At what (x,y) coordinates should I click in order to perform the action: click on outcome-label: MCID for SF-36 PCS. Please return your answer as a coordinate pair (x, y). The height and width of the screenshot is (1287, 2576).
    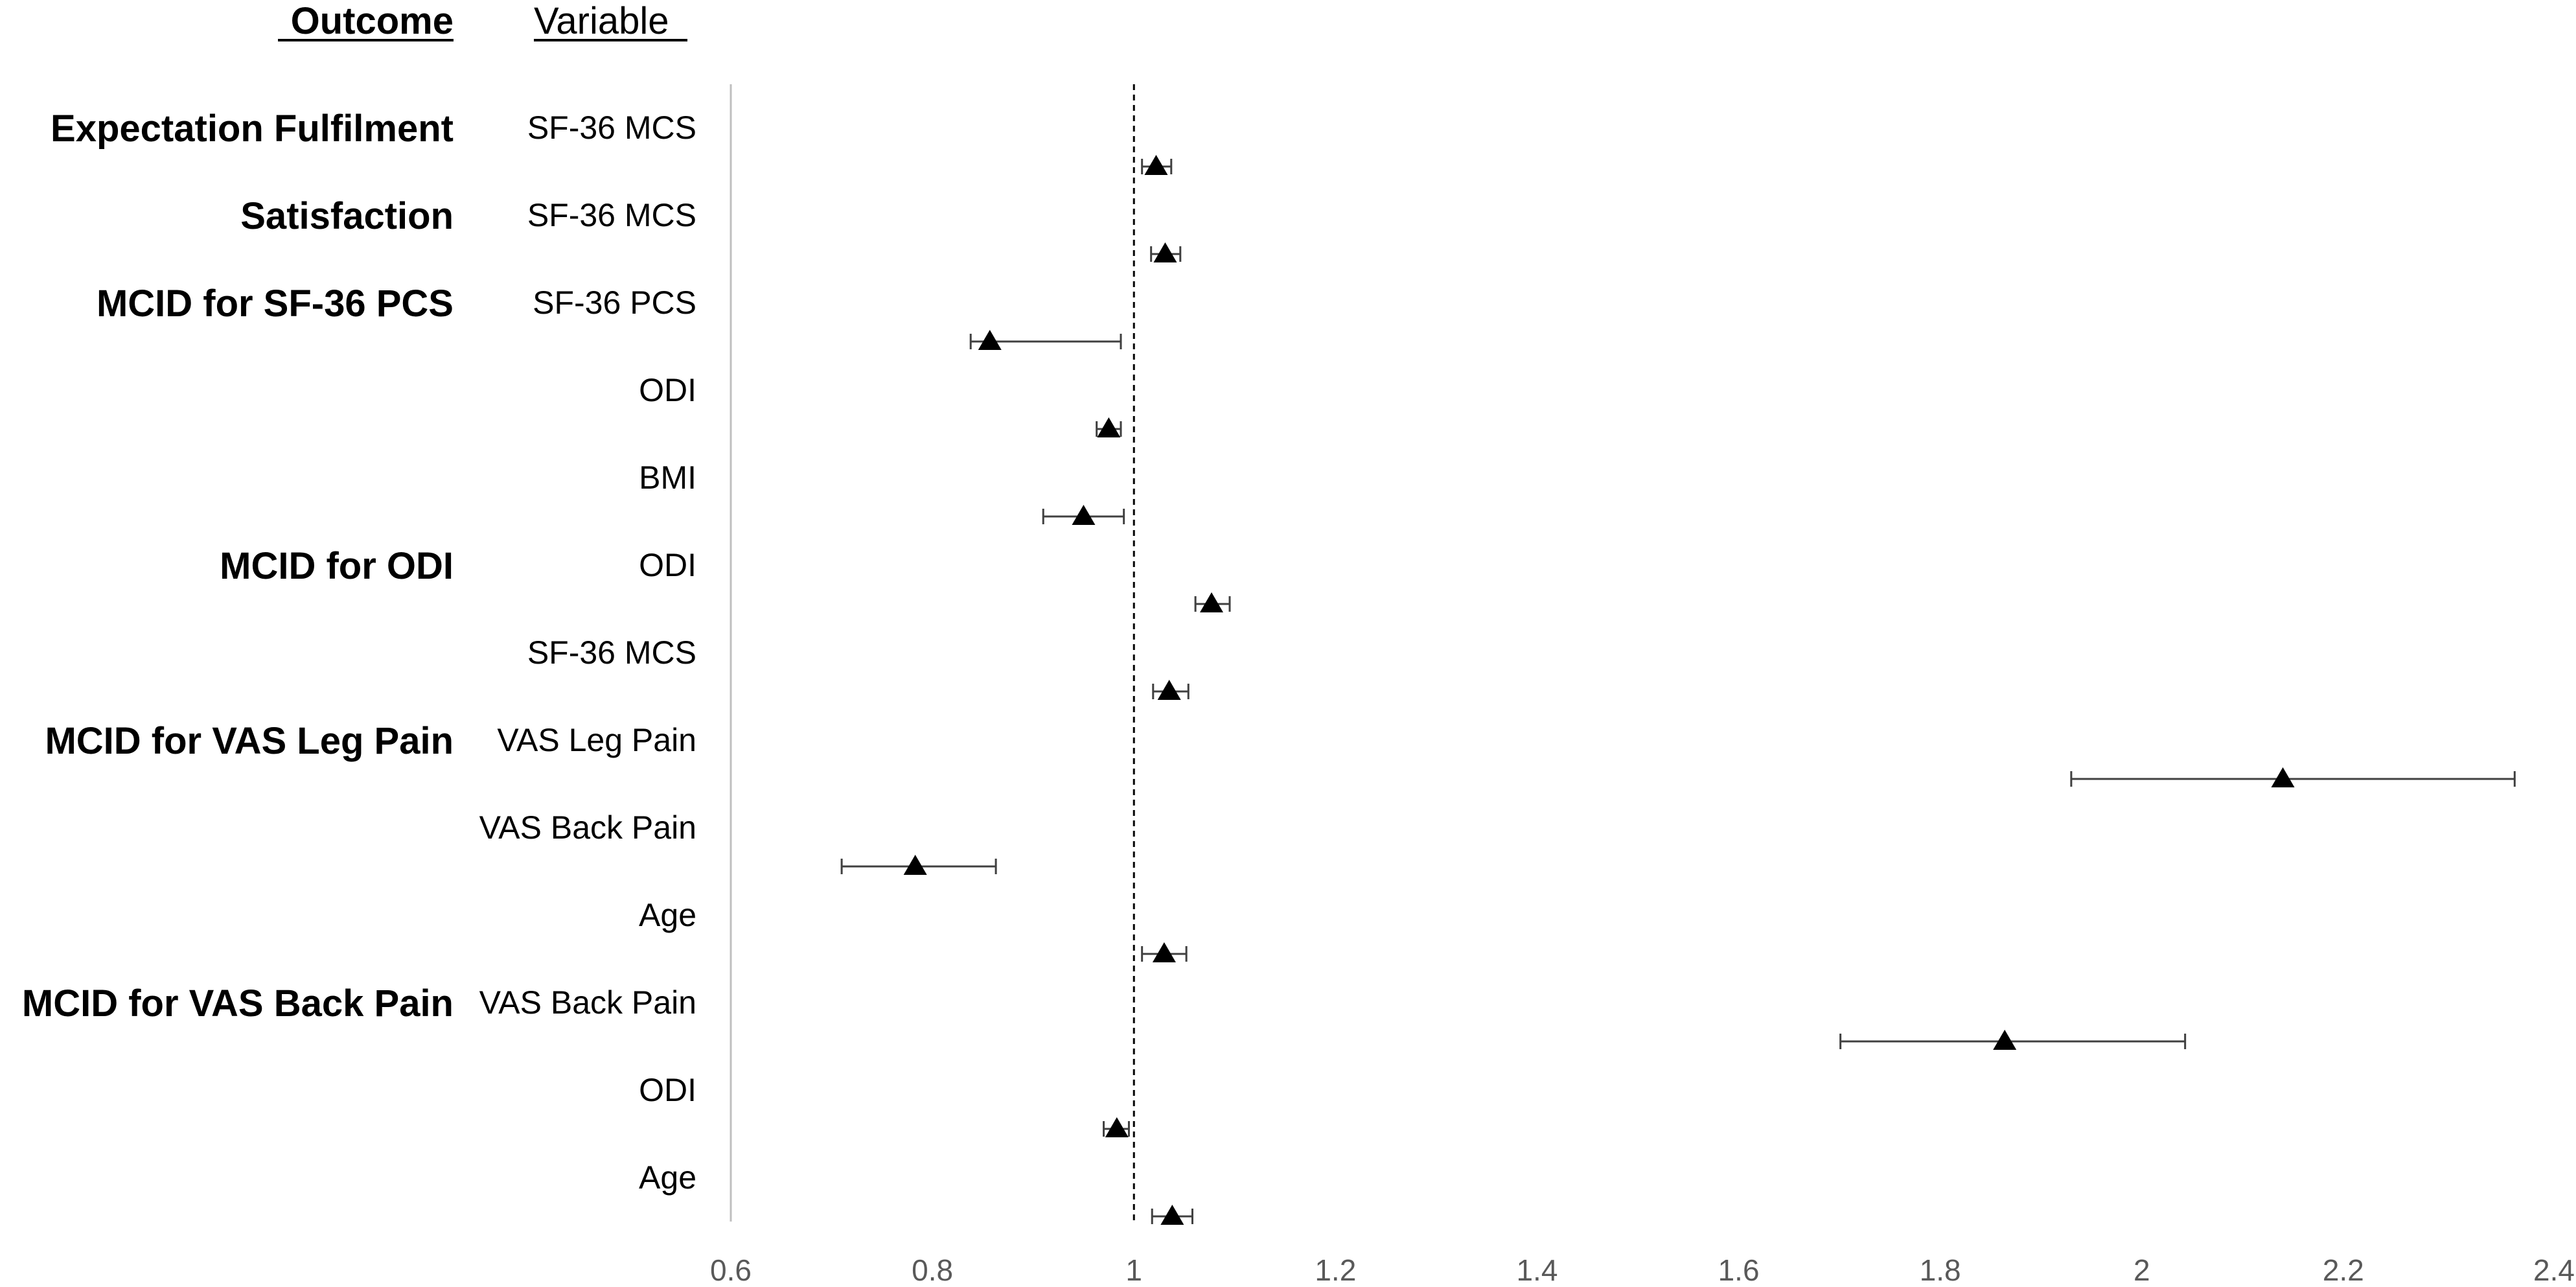
    Looking at the image, I should click on (275, 304).